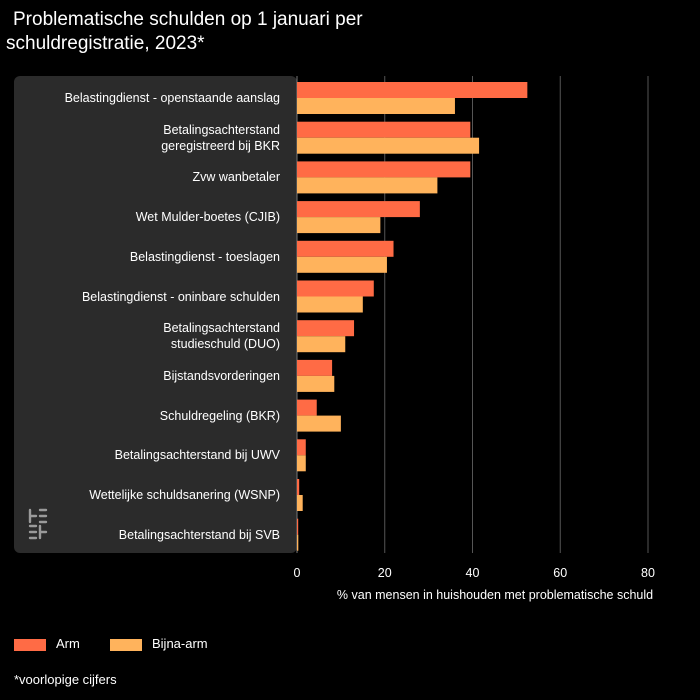 This screenshot has width=700, height=700. What do you see at coordinates (188, 19) in the screenshot?
I see `chart-title-line-1: Problematische schulden op 1 januari per` at bounding box center [188, 19].